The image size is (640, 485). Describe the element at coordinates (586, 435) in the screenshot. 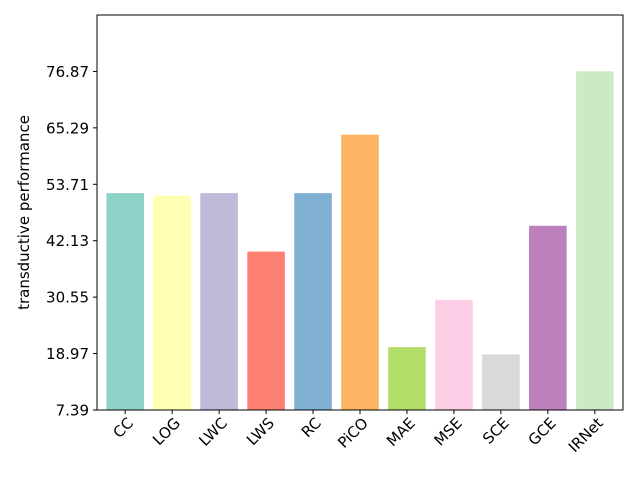

I see `x-tick-label: IRNet` at that location.